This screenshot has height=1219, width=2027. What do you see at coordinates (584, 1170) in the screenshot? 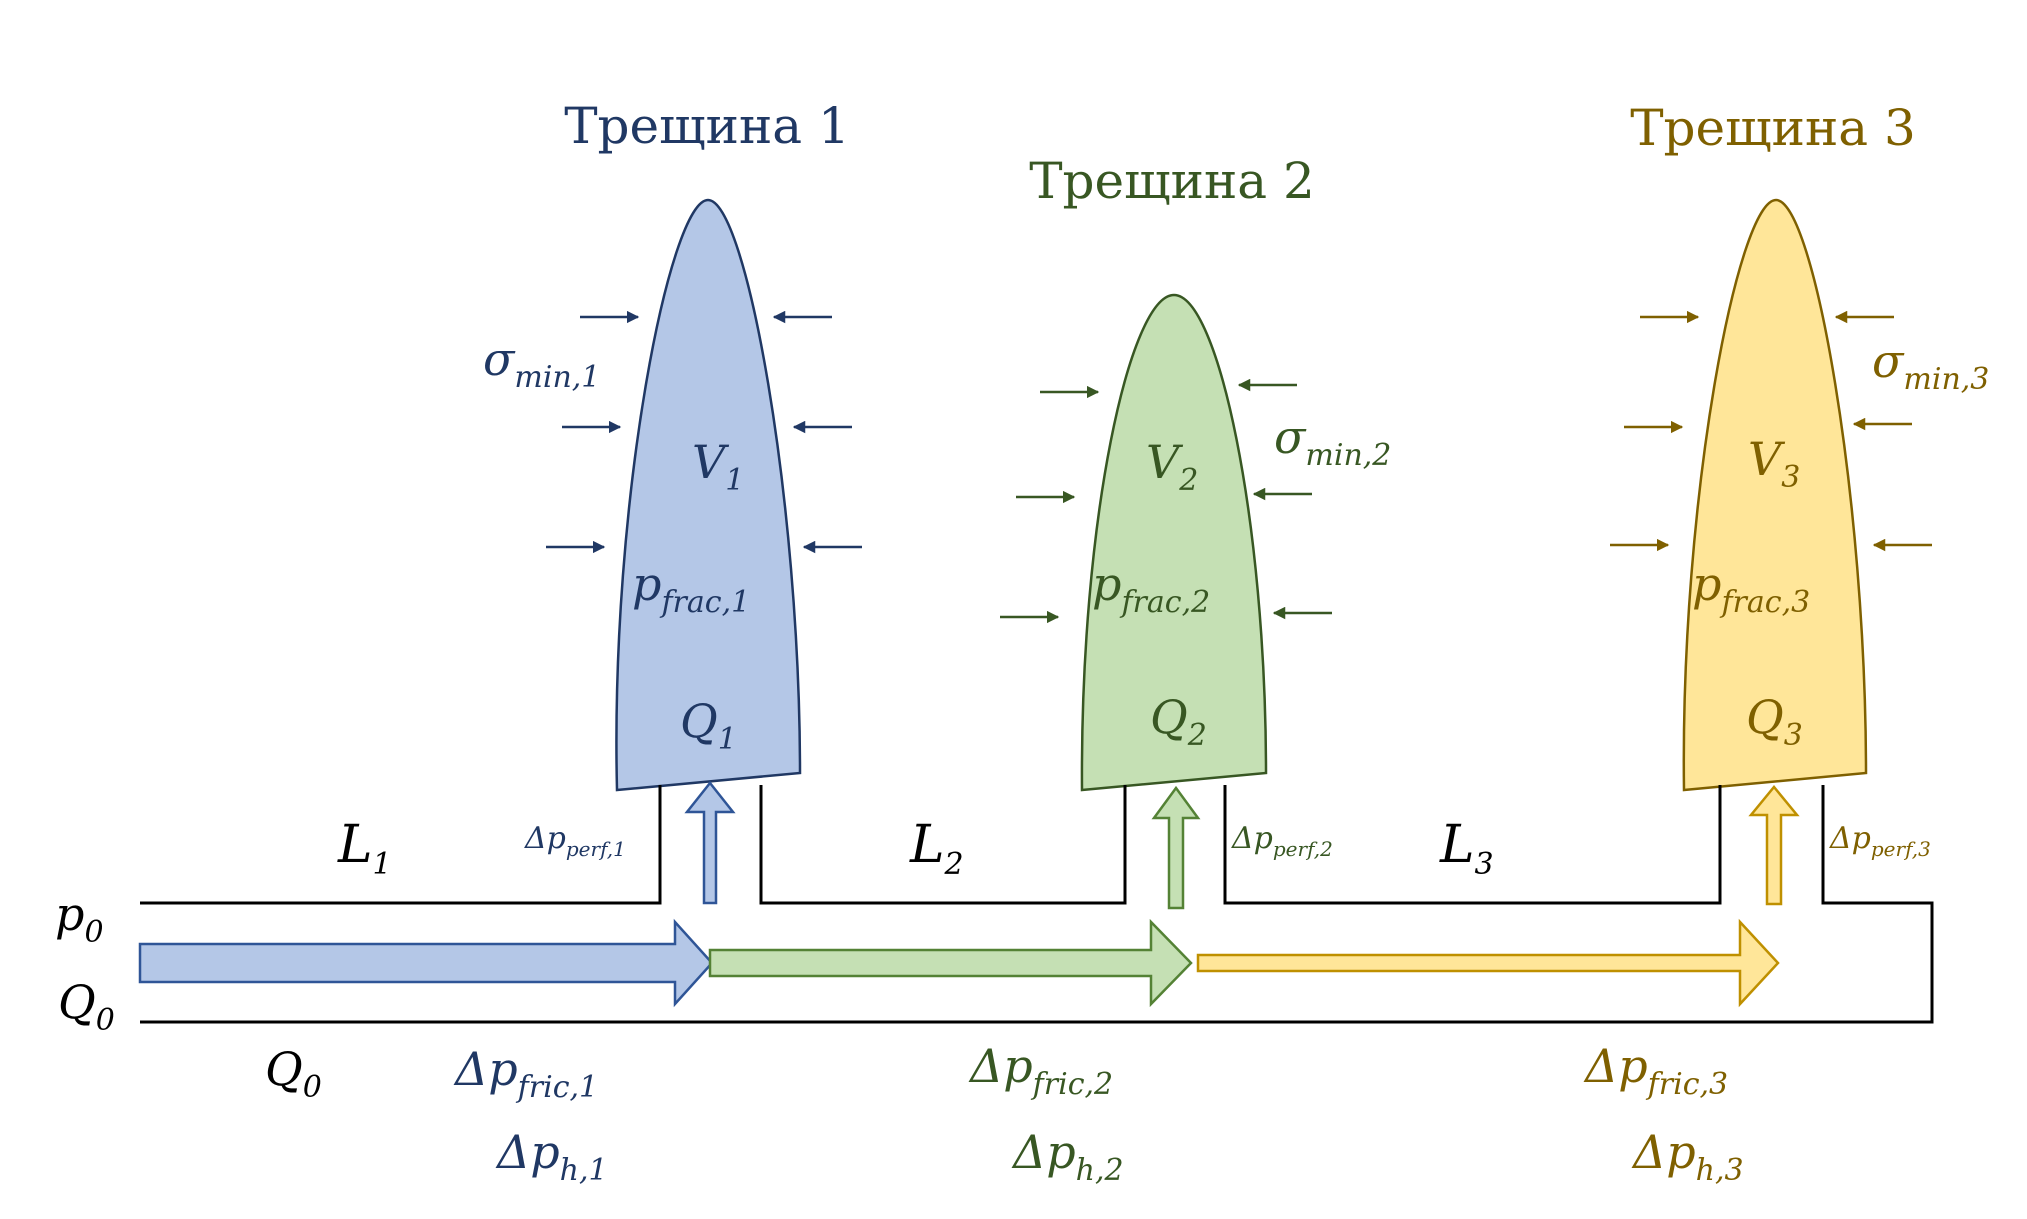
I see `hydrostatic-subscript: h,1` at bounding box center [584, 1170].